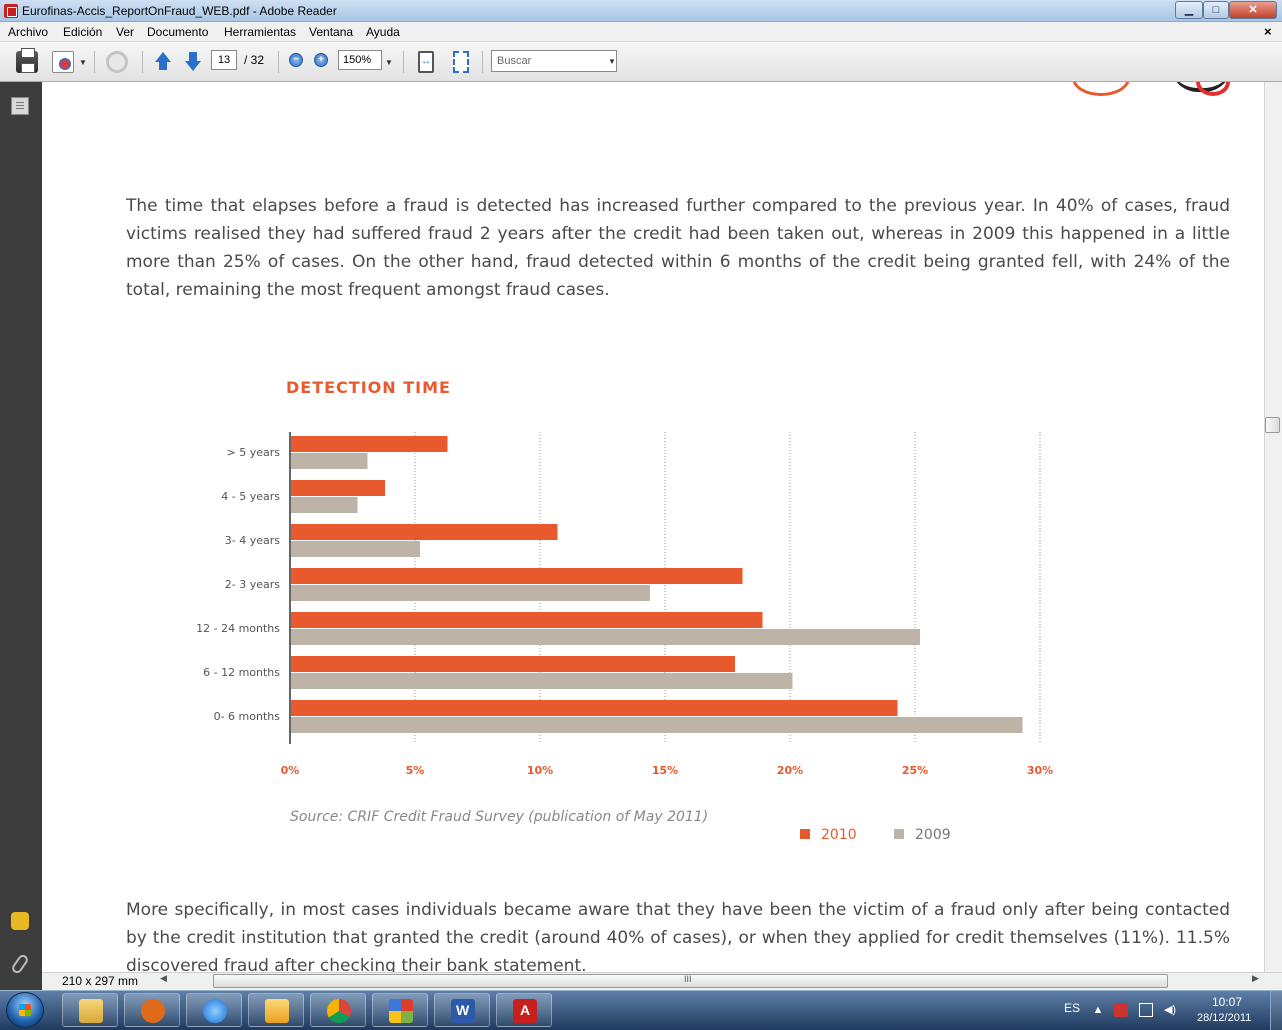 This screenshot has height=1030, width=1282. I want to click on navigation-panel, so click(21, 536).